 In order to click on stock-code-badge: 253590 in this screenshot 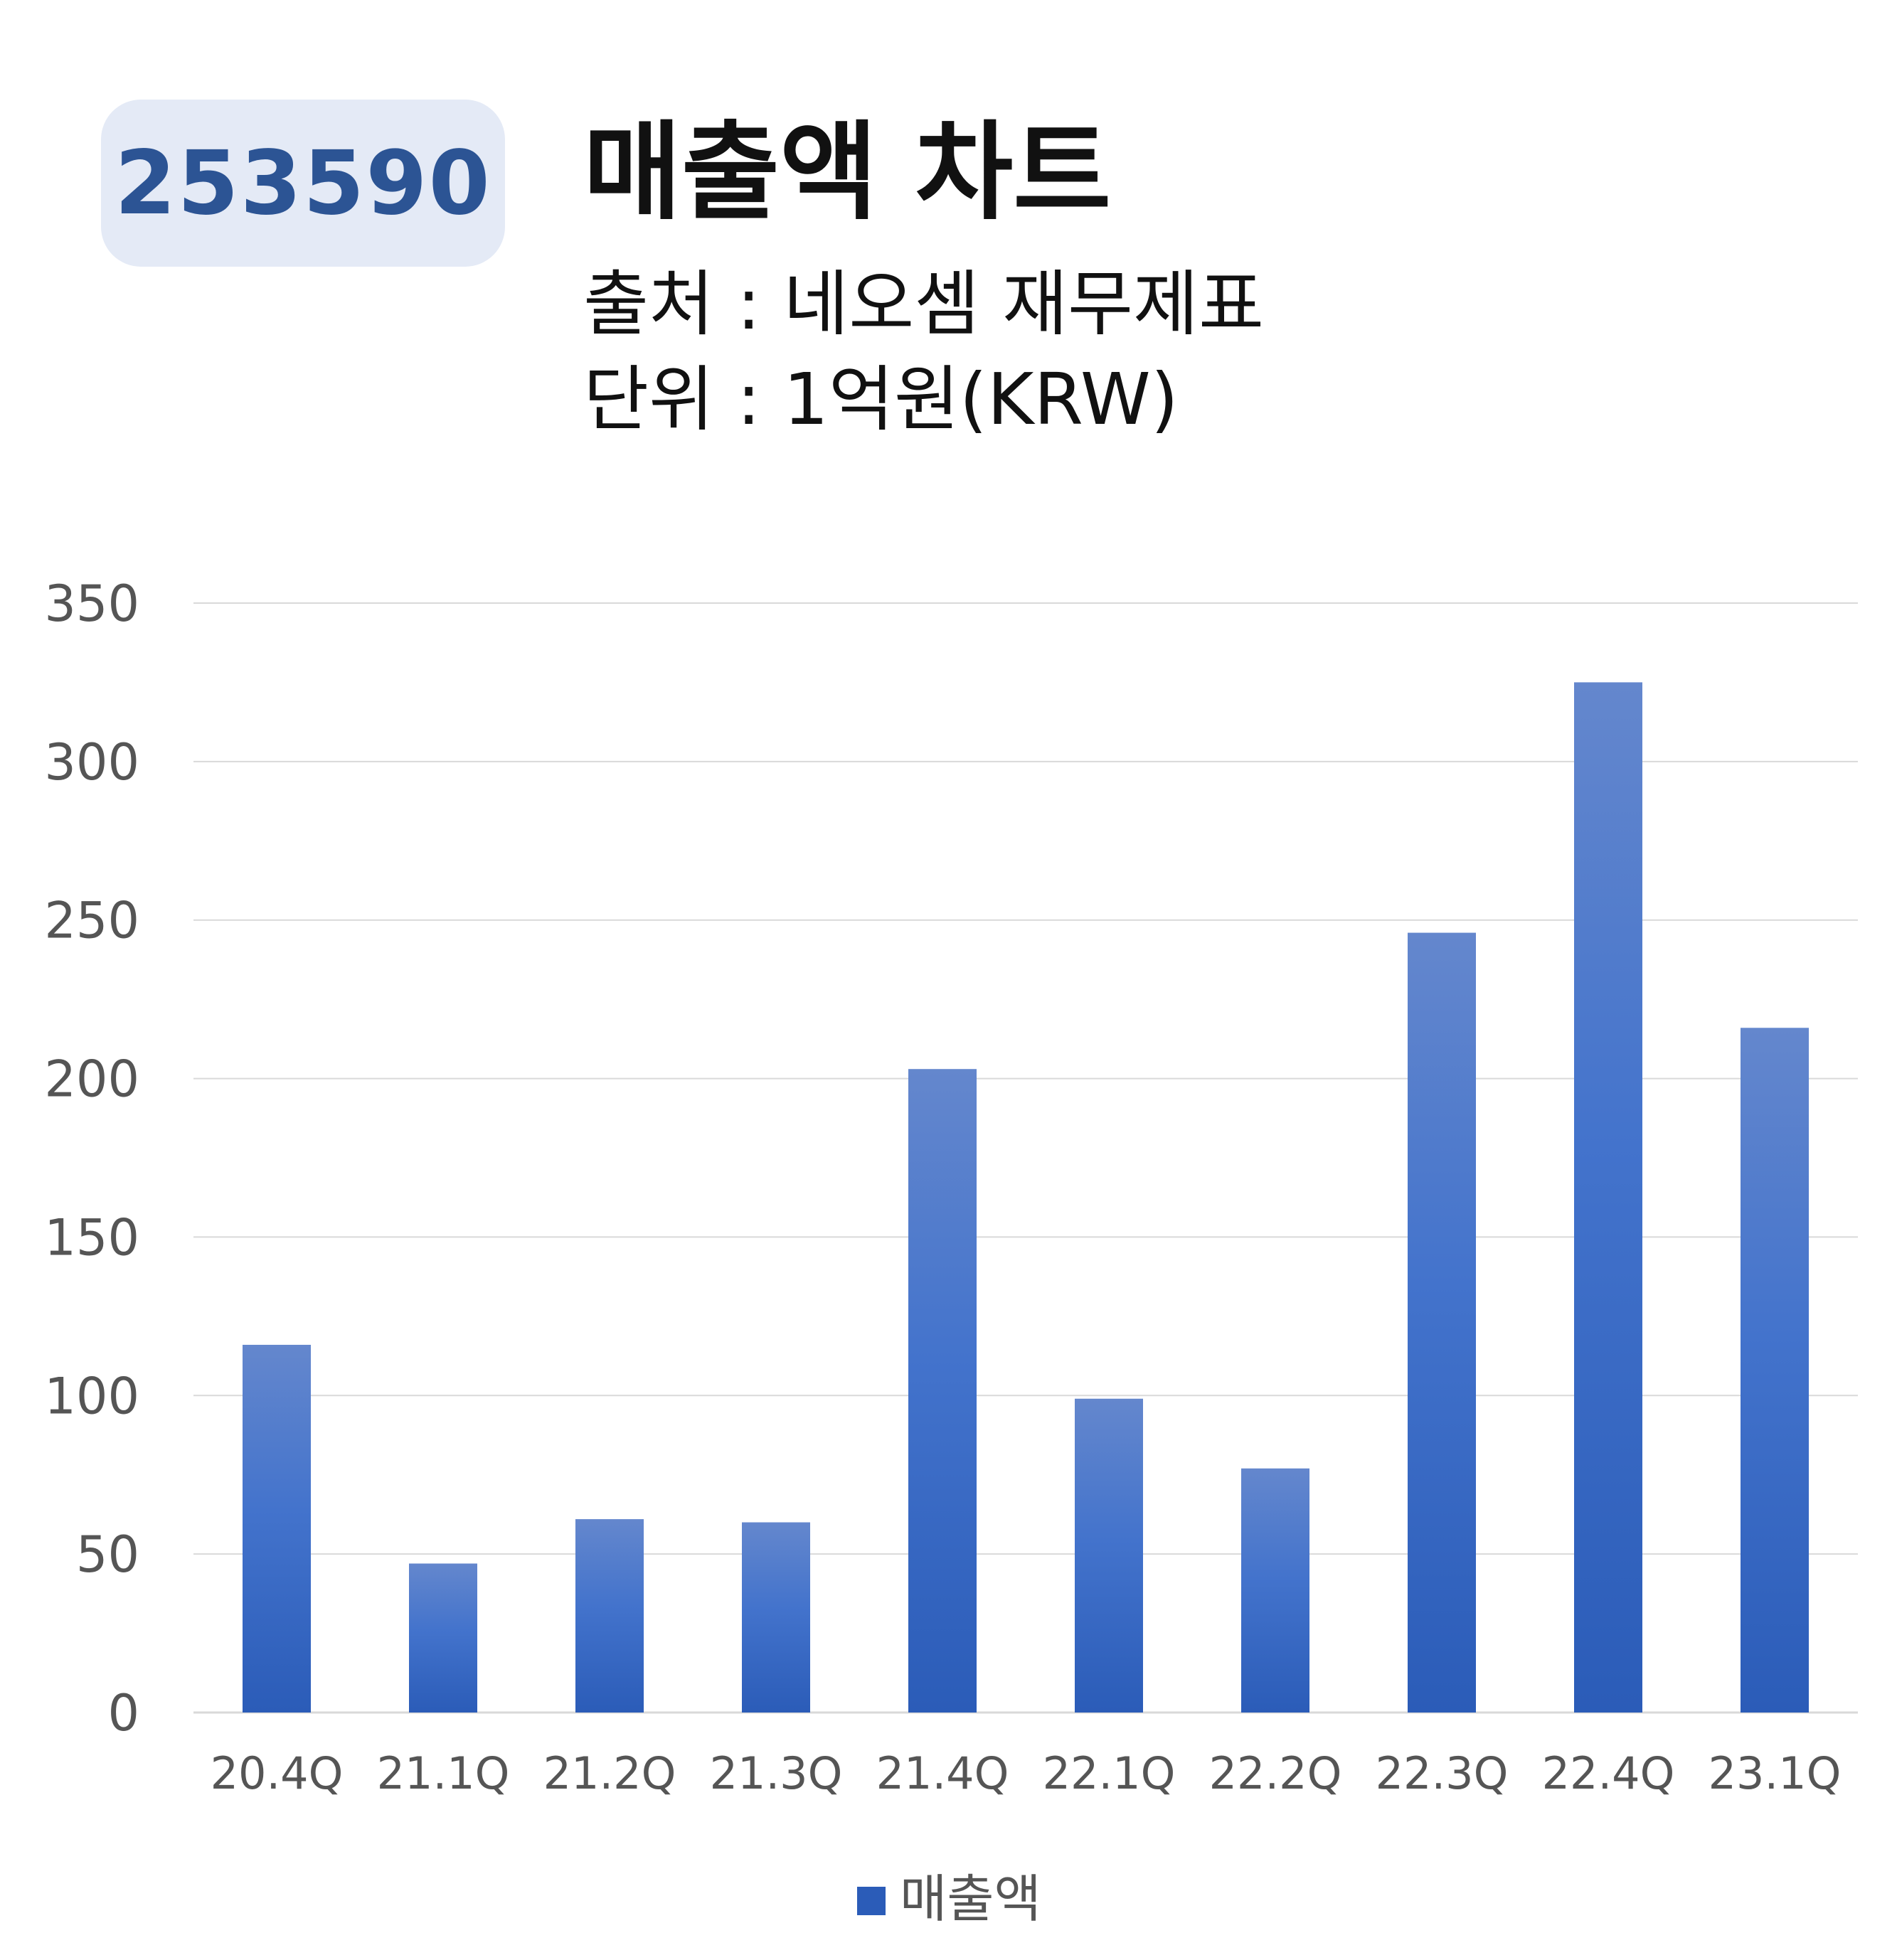, I will do `click(303, 183)`.